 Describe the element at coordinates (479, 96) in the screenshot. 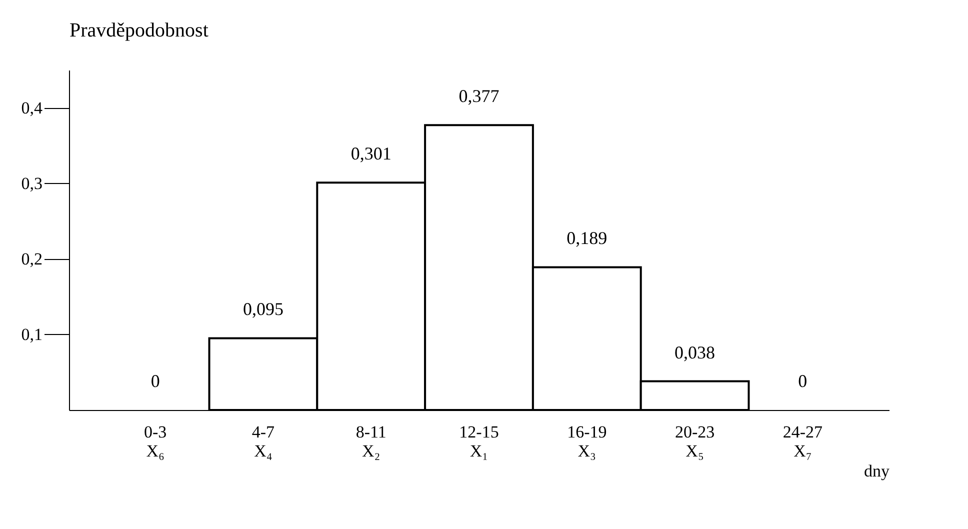

I see `data-label: 0,377` at that location.